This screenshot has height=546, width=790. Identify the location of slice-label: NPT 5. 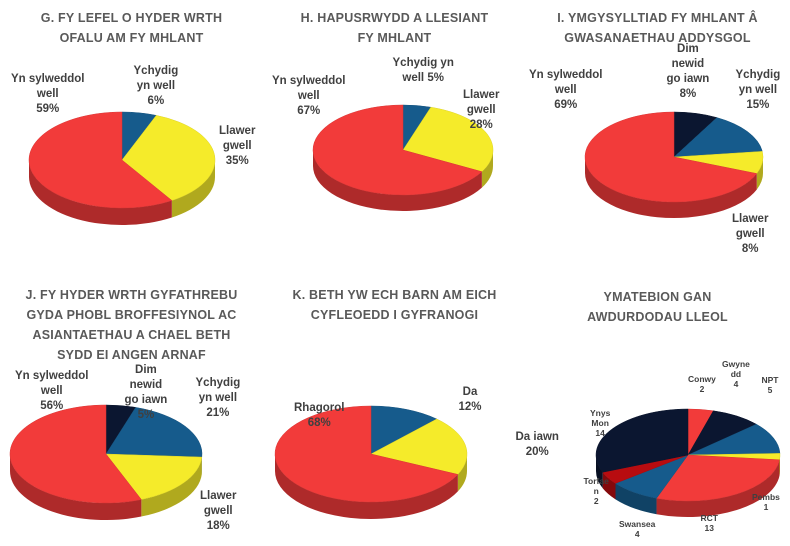
(770, 385).